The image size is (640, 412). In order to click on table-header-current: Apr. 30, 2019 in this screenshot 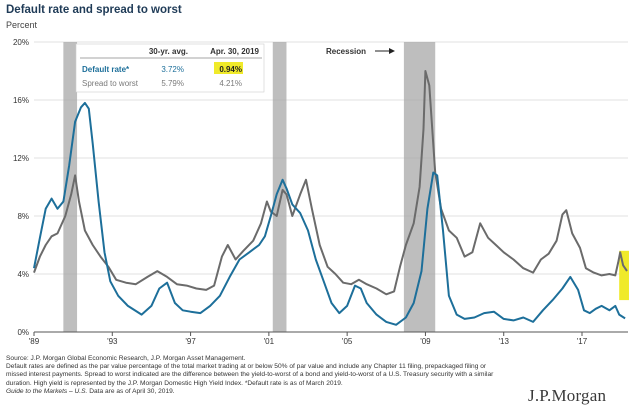, I will do `click(234, 51)`.